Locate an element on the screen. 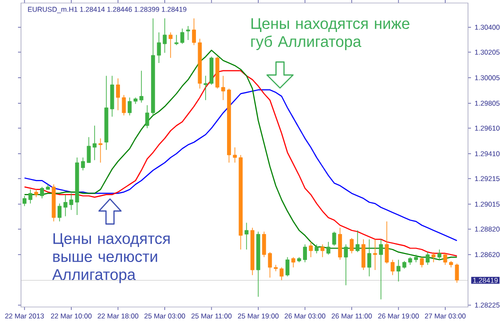 Image resolution: width=500 pixels, height=322 pixels. annotation: Цены находятся выше челюсти Аллигатора is located at coordinates (111, 258).